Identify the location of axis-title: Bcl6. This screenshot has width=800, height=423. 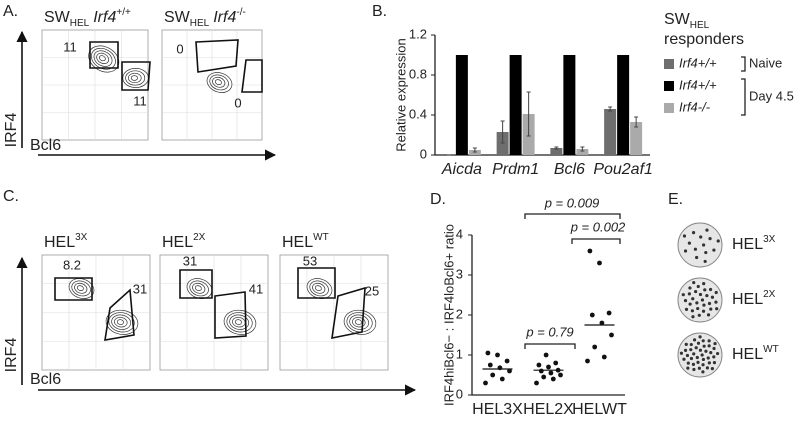
(45, 145).